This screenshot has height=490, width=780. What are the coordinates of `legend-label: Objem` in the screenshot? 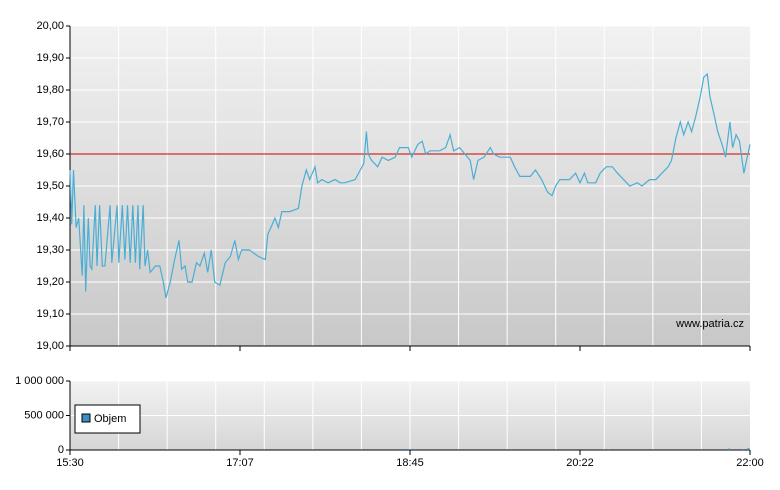 It's located at (110, 419).